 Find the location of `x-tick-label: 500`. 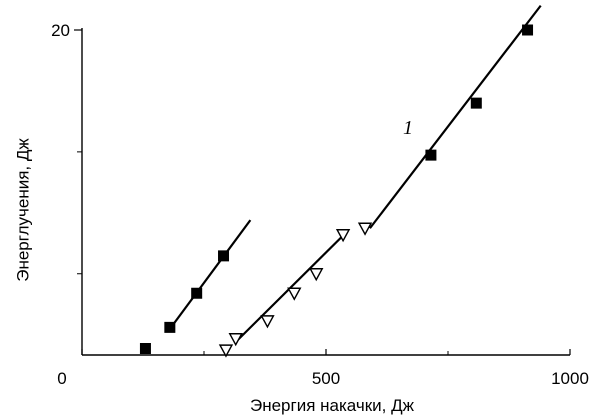

x-tick-label: 500 is located at coordinates (326, 378).